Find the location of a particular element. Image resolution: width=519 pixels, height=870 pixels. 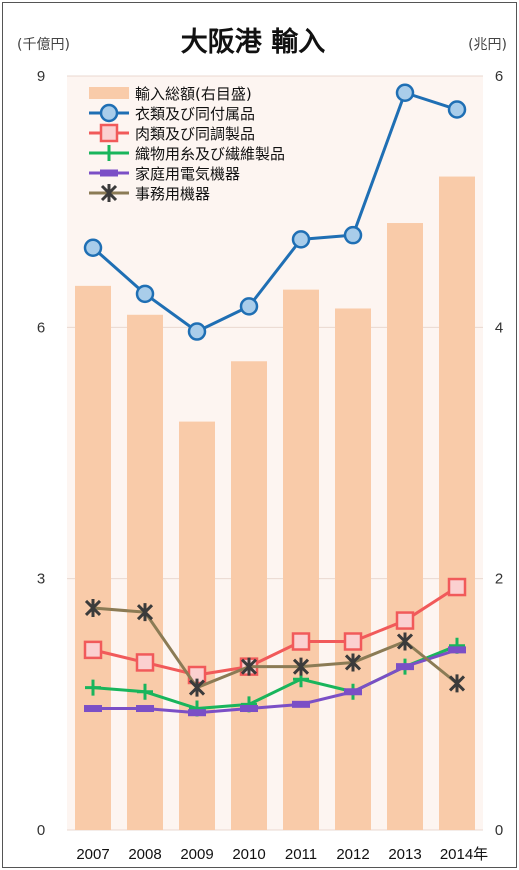

legend-label: 織物用糸及び繊維製品 is located at coordinates (210, 154).